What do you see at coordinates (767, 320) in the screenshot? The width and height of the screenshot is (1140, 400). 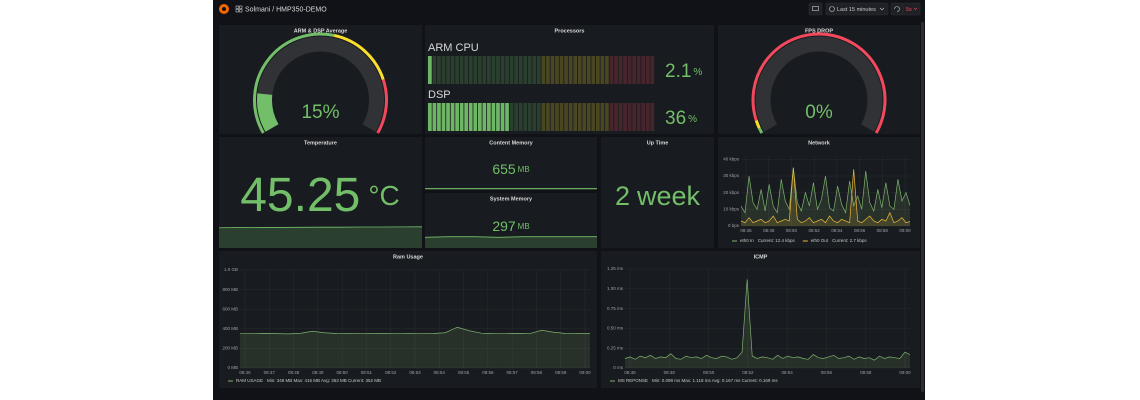 I see `series-line` at bounding box center [767, 320].